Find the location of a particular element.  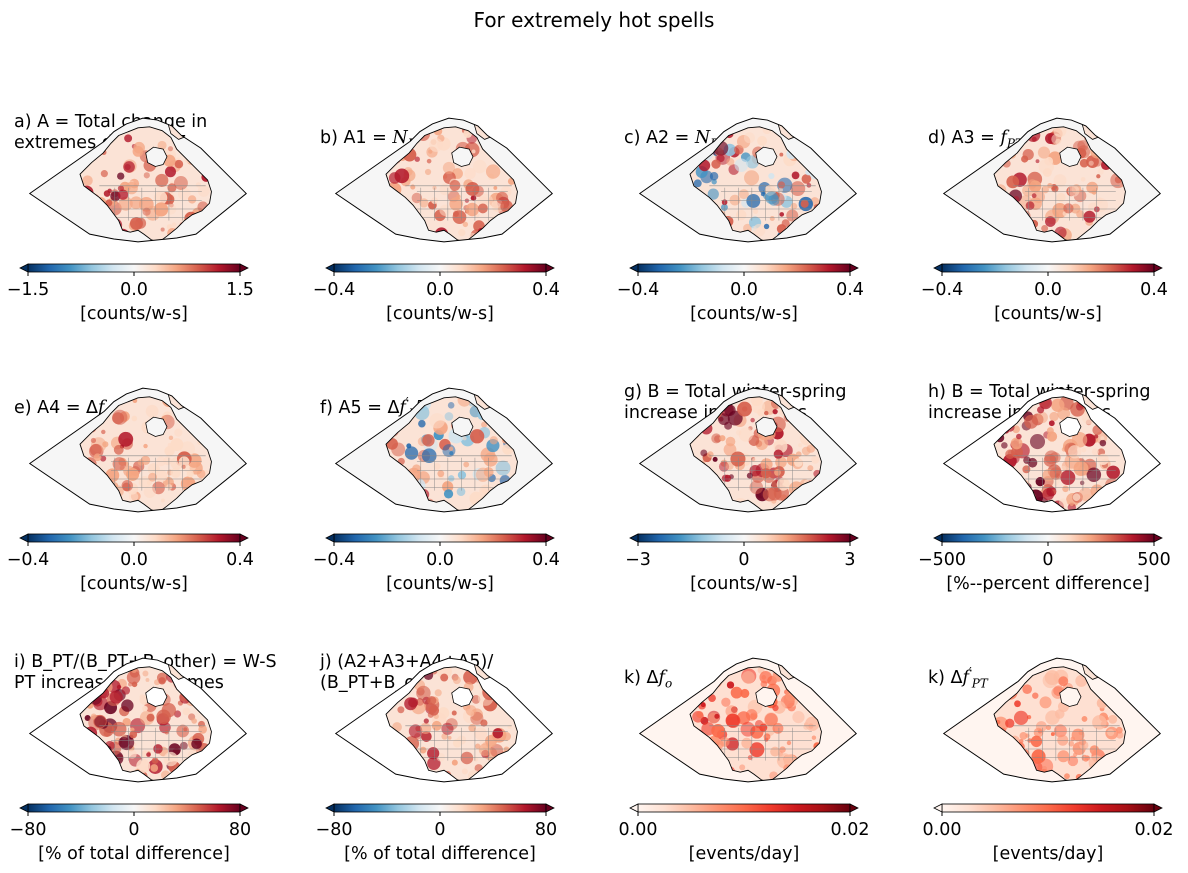

colorbar is located at coordinates (1048, 539).